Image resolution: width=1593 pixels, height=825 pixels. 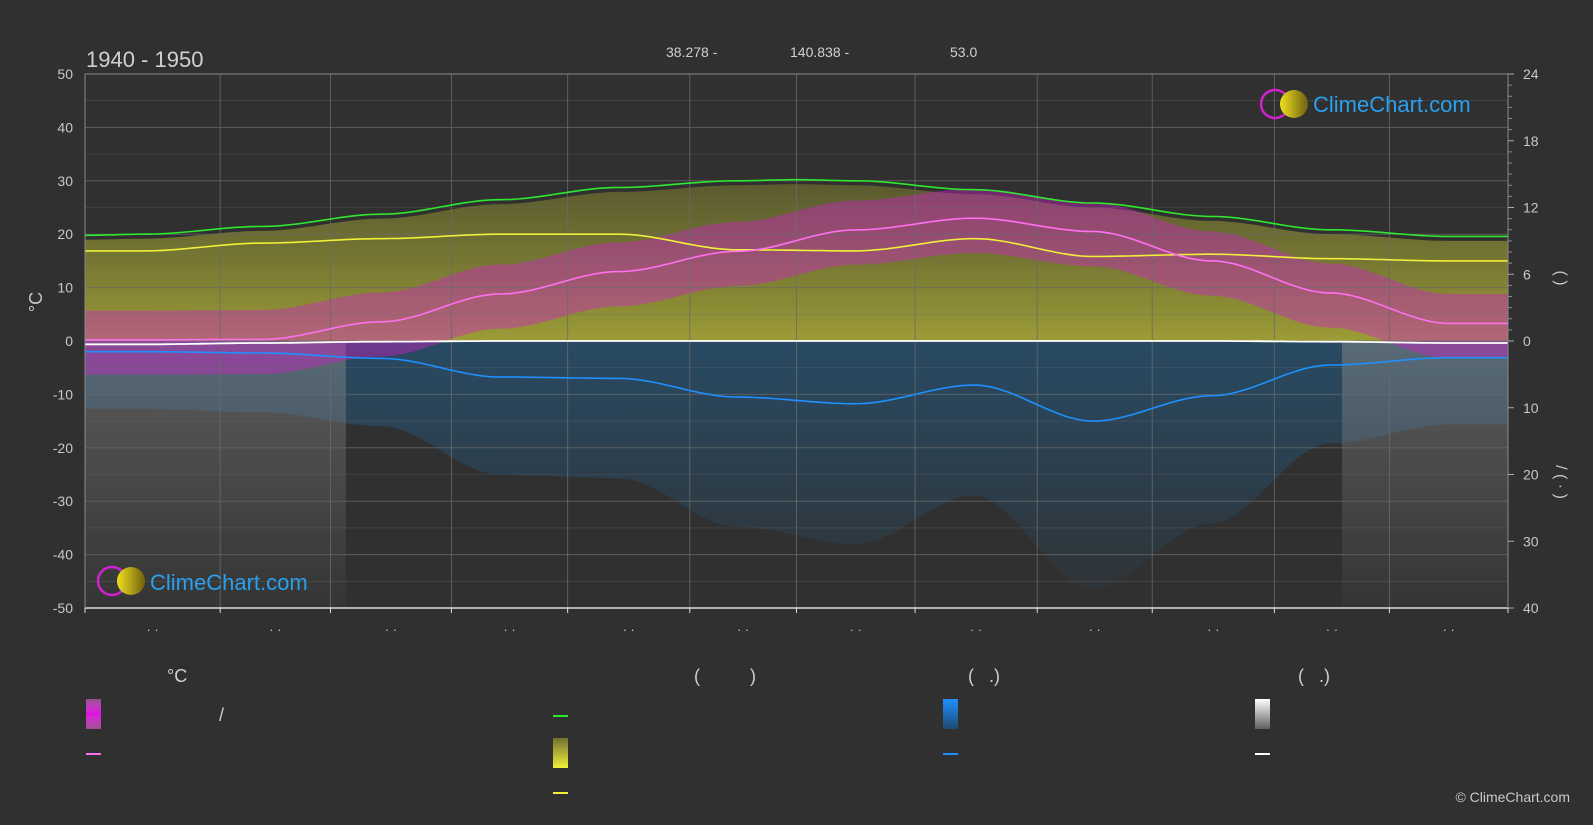 What do you see at coordinates (796, 386) in the screenshot?
I see `series-line-rain_mm` at bounding box center [796, 386].